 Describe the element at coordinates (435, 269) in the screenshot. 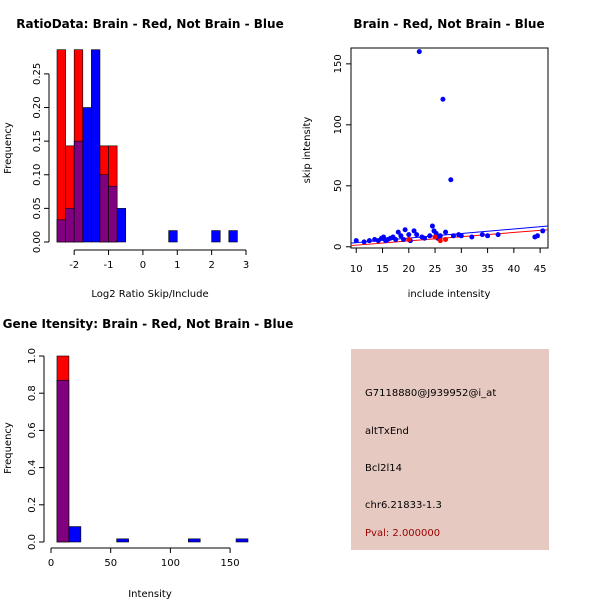

I see `x-tick-label: 25` at that location.